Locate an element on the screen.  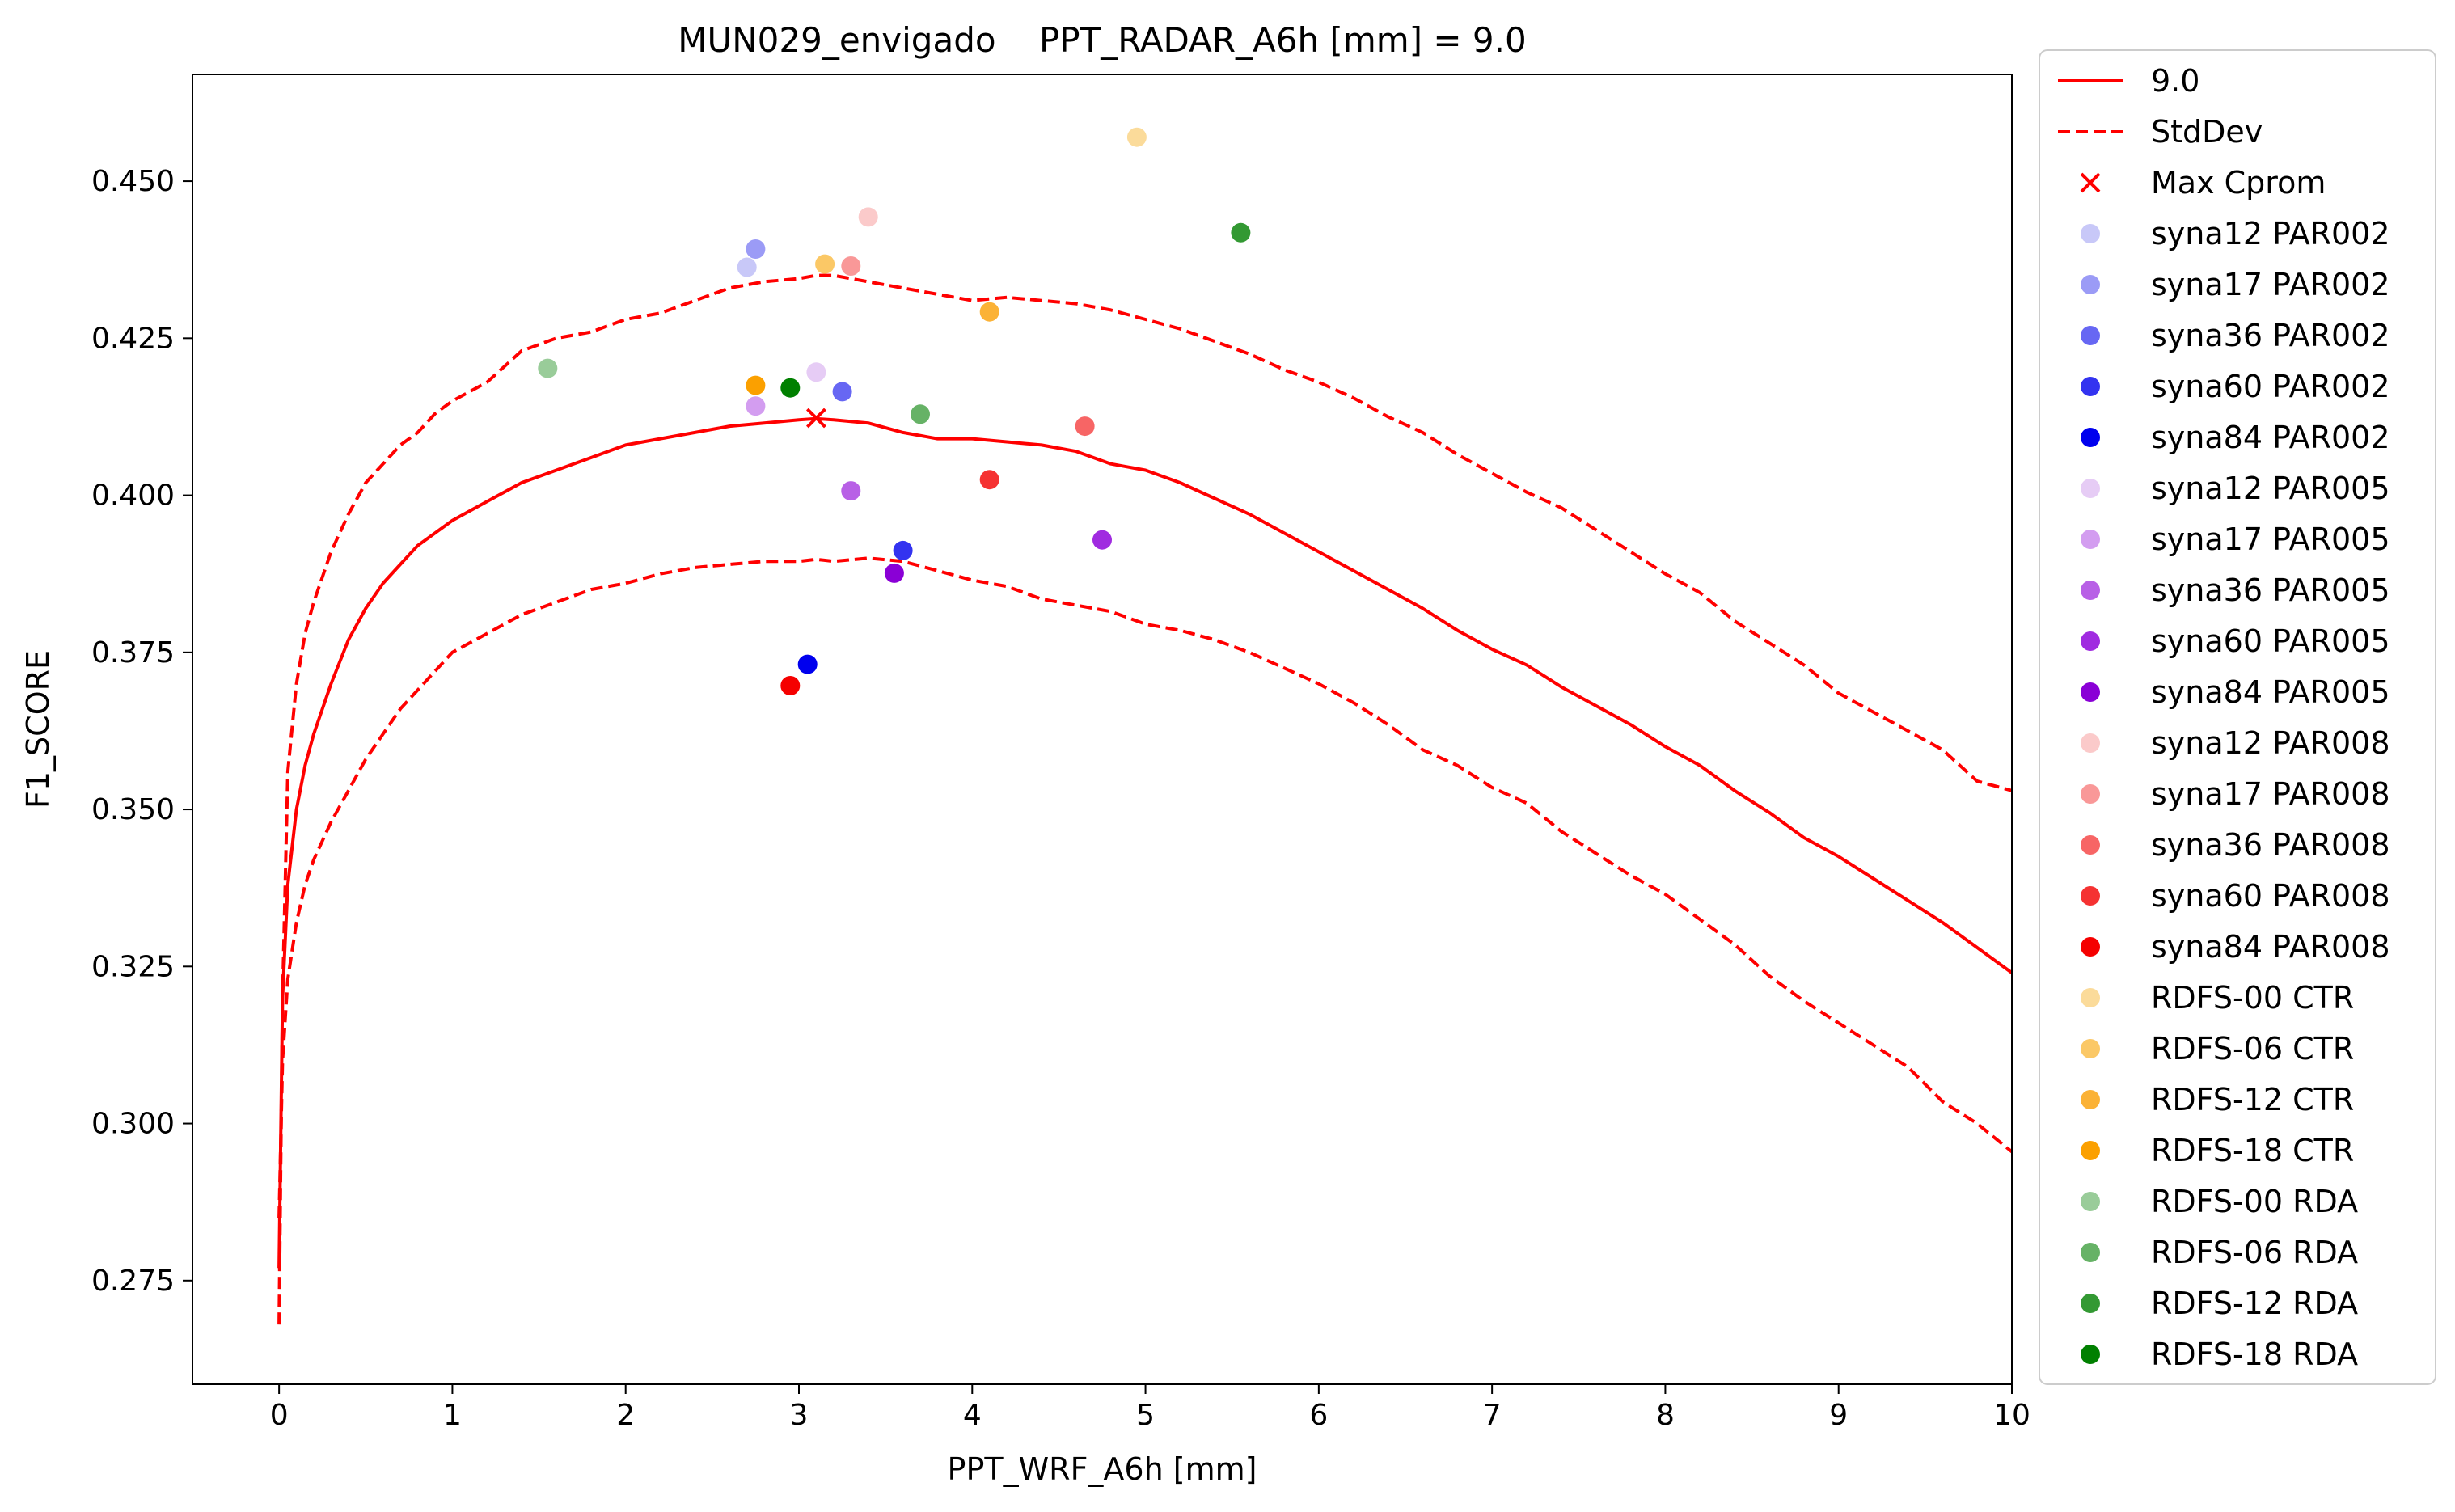
legend-item: syna12 PAR002 is located at coordinates (2235, 233).